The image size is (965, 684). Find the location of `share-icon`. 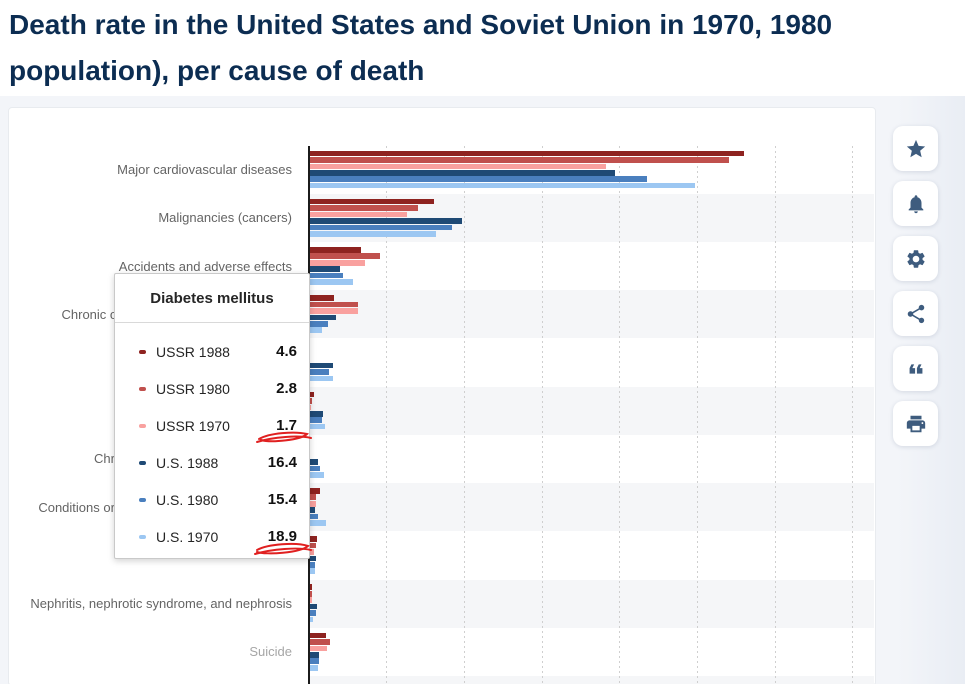

share-icon is located at coordinates (915, 313).